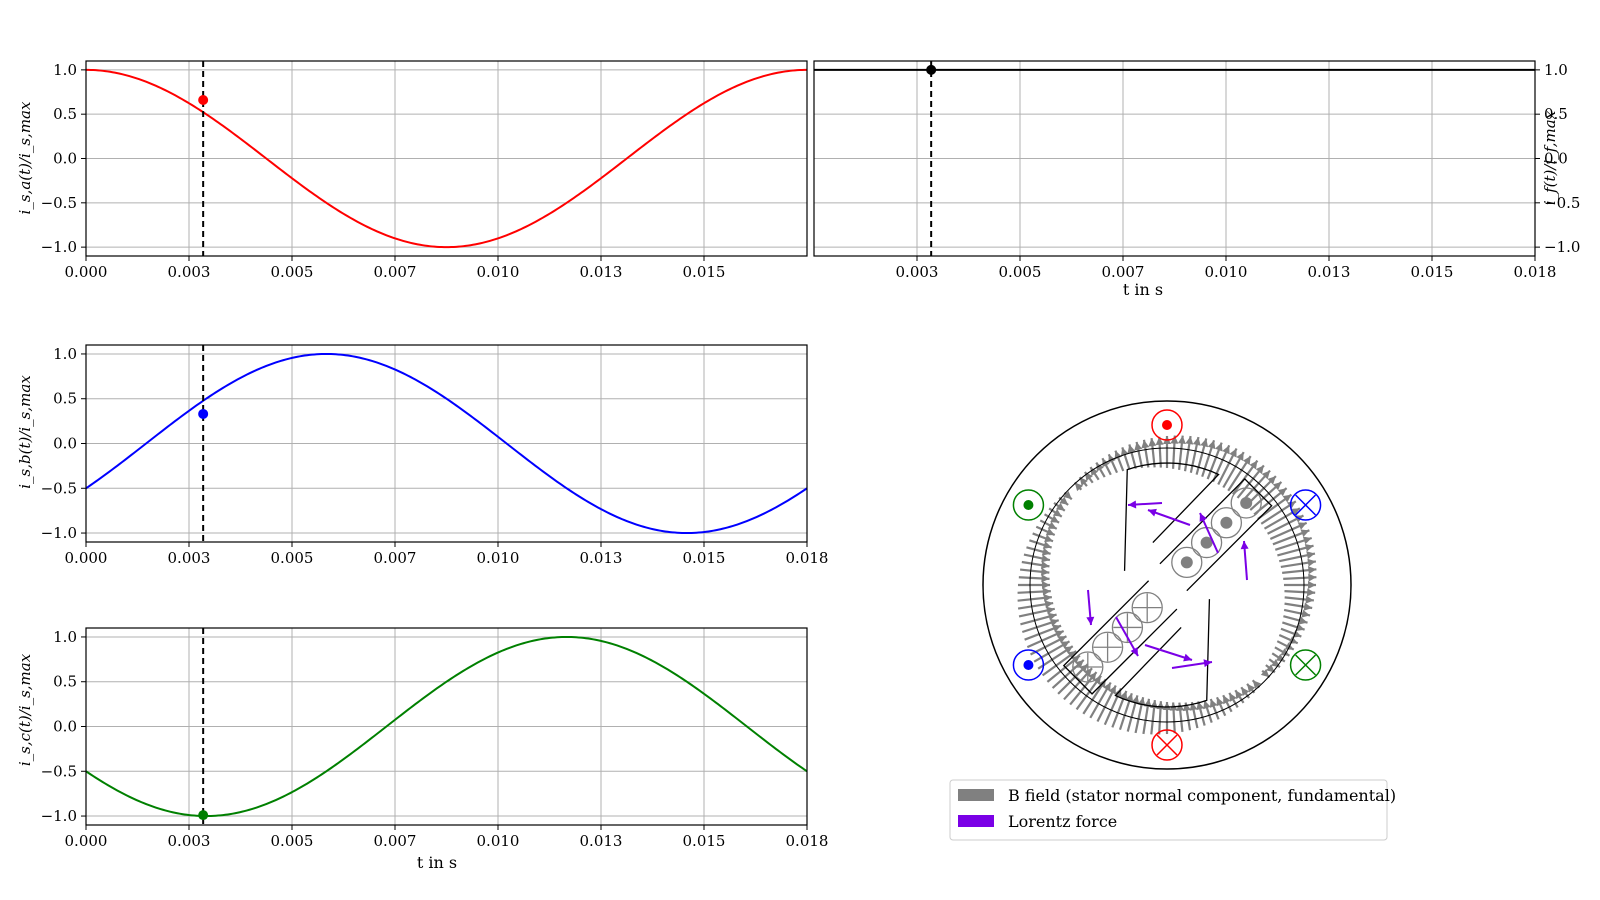 The width and height of the screenshot is (1600, 900). I want to click on rotor-pole-lower, so click(1162, 653).